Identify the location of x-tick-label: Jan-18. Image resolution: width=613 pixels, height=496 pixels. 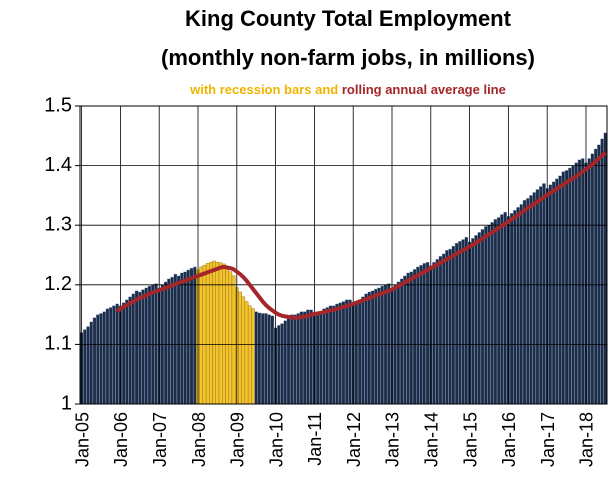
(587, 439).